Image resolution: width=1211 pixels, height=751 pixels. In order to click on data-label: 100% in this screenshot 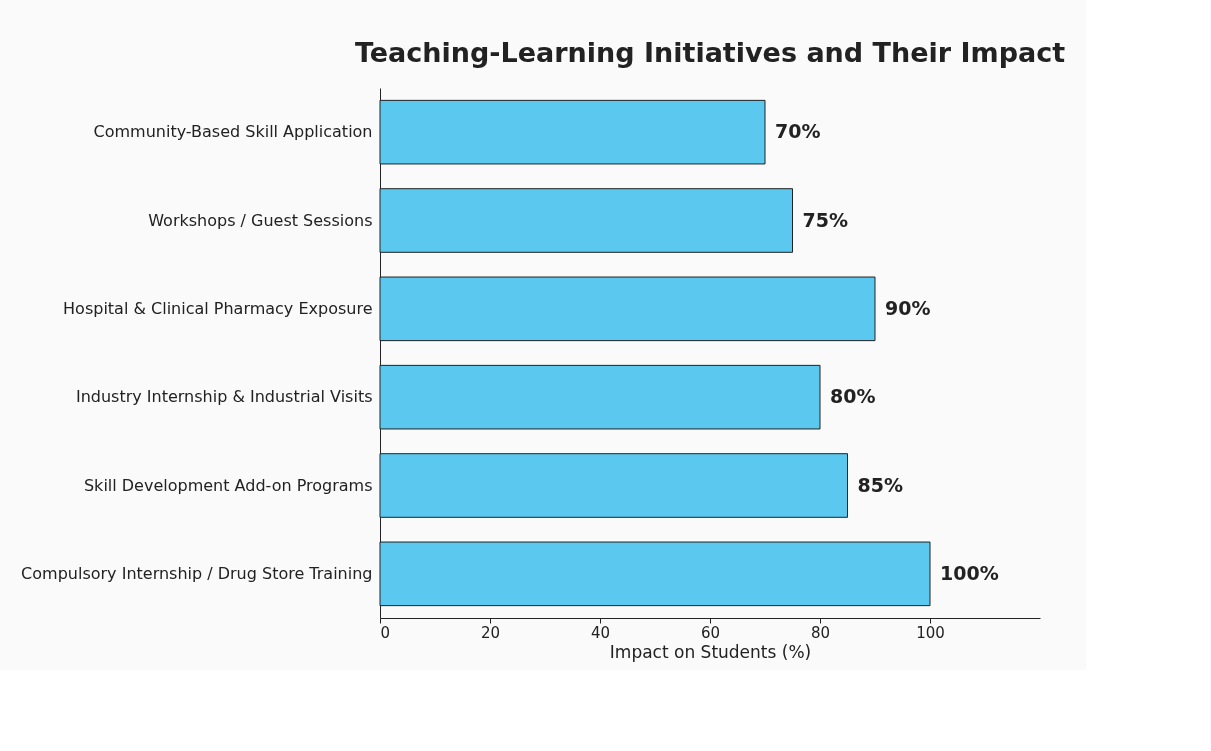, I will do `click(969, 572)`.